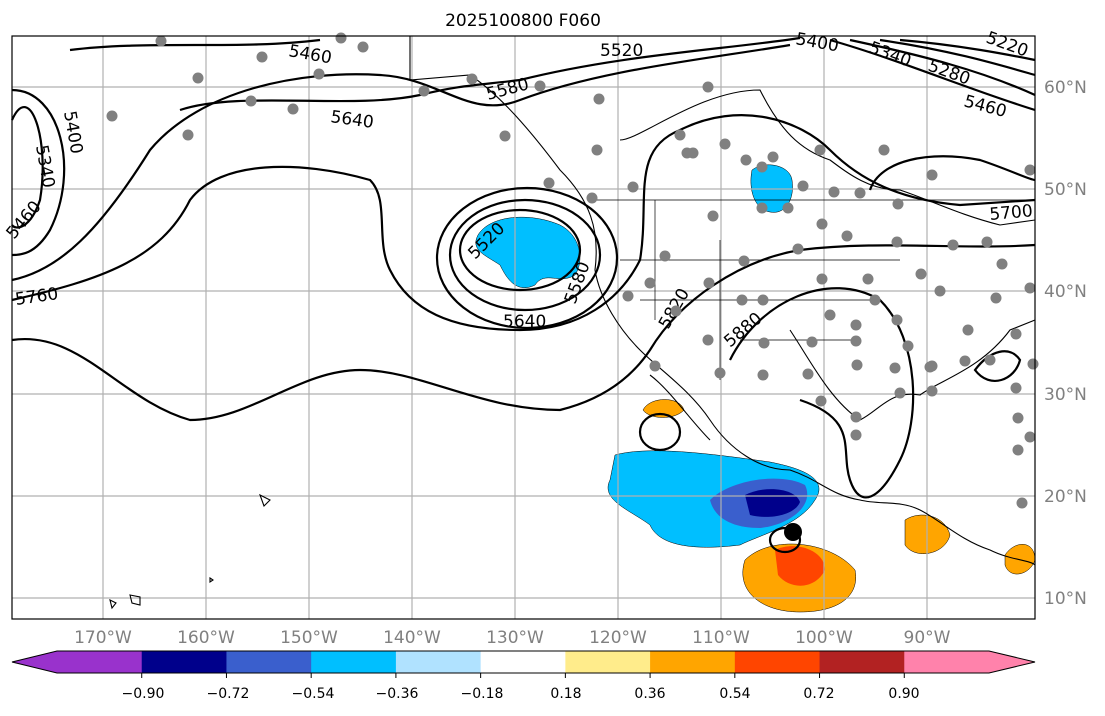 The image size is (1105, 716). What do you see at coordinates (397, 694) in the screenshot?
I see `colorbar-tick-label: −0.36` at bounding box center [397, 694].